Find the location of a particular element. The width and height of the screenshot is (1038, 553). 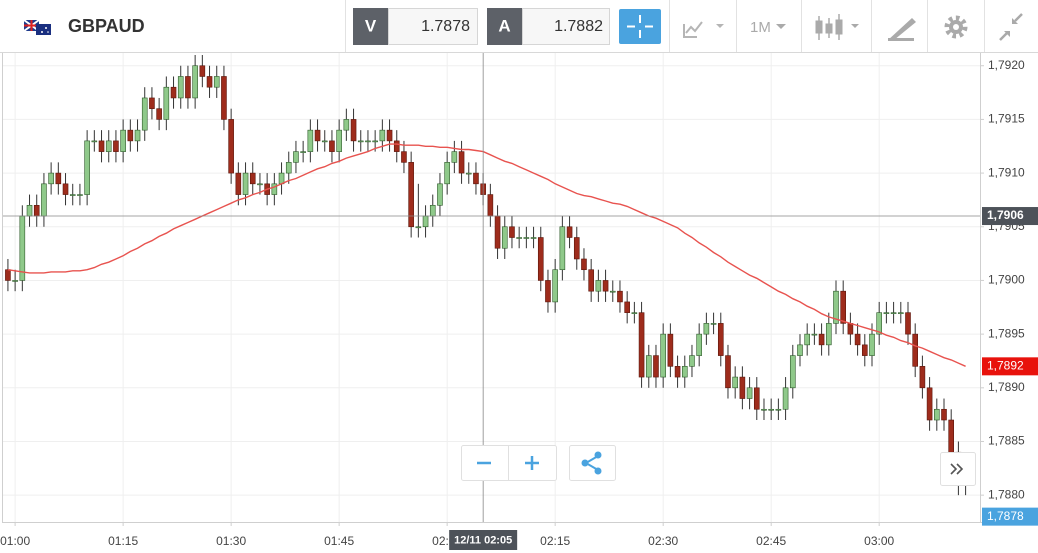

bid-marker-label: 1,7878 is located at coordinates (1005, 516).